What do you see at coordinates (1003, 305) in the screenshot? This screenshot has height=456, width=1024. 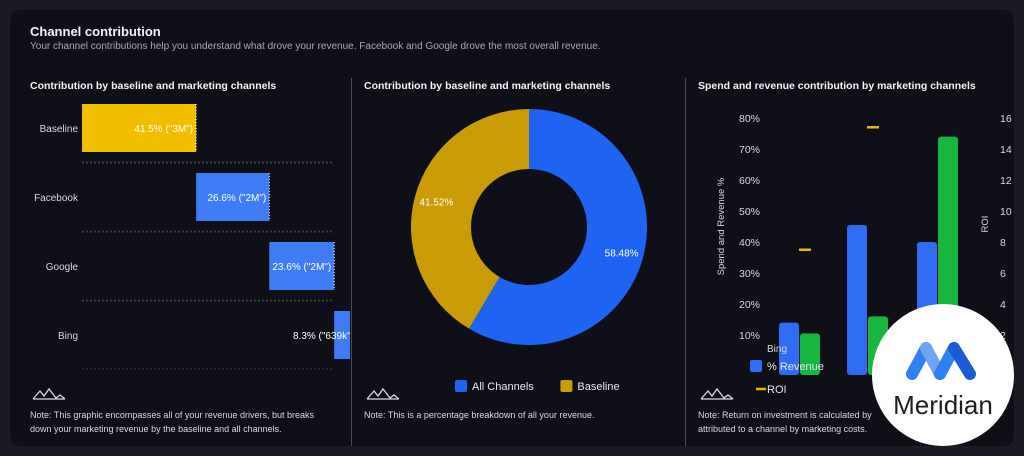 I see `y2-tick-label: 4` at bounding box center [1003, 305].